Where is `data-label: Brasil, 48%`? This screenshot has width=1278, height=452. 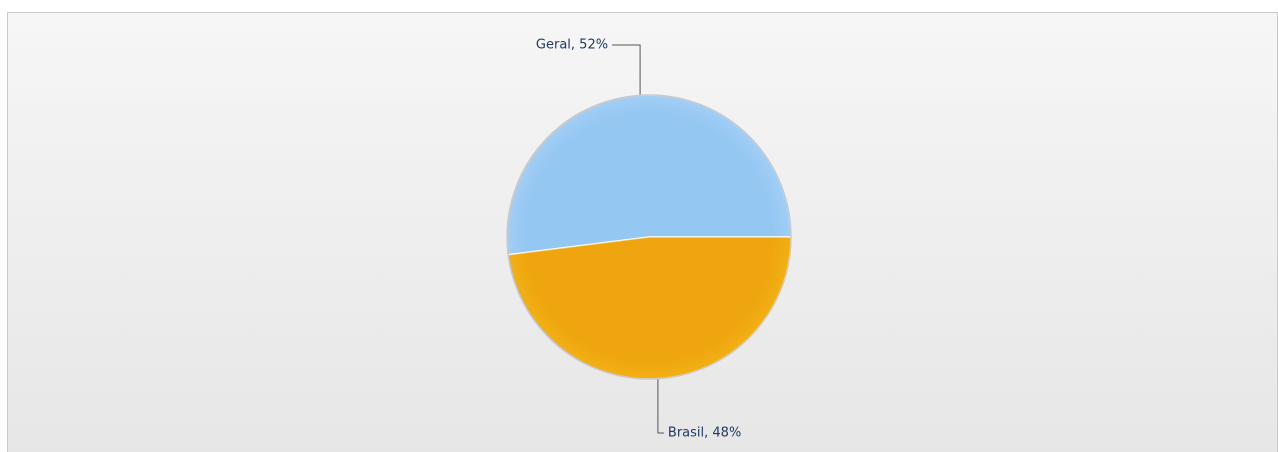
data-label: Brasil, 48% is located at coordinates (704, 433).